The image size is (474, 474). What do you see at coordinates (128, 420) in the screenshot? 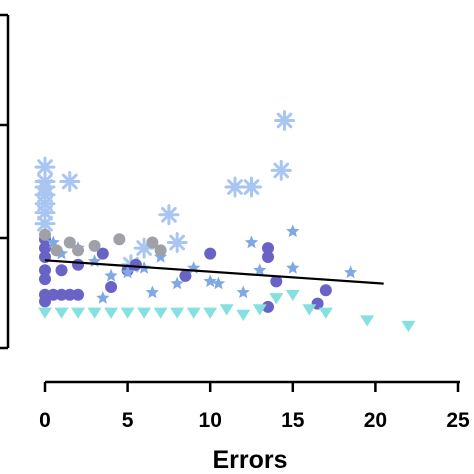
I see `x-tick-label: 5` at bounding box center [128, 420].